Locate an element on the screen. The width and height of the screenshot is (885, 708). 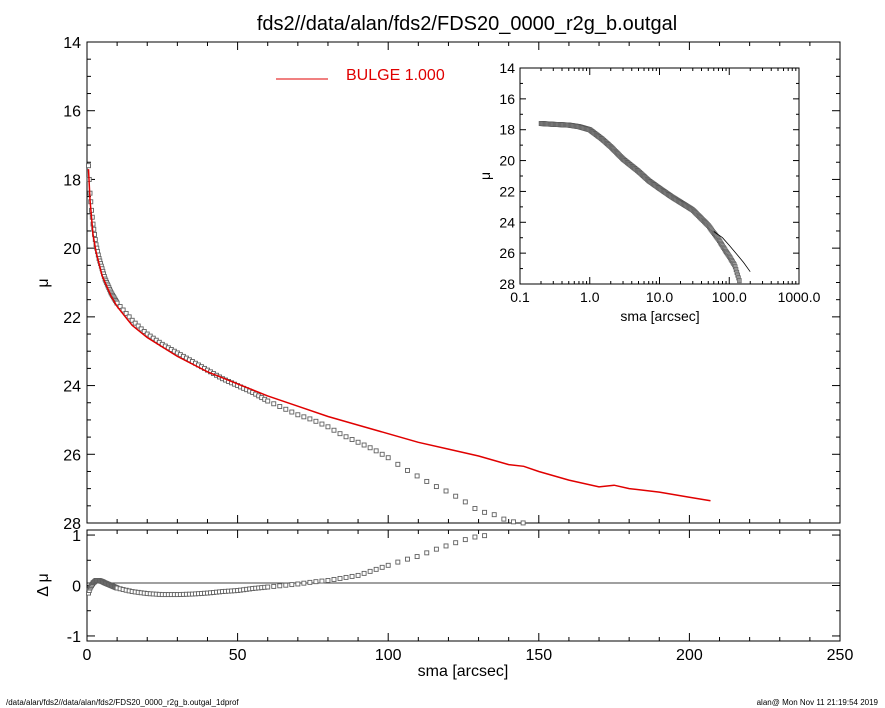
x-tick-label: 50 is located at coordinates (238, 655).